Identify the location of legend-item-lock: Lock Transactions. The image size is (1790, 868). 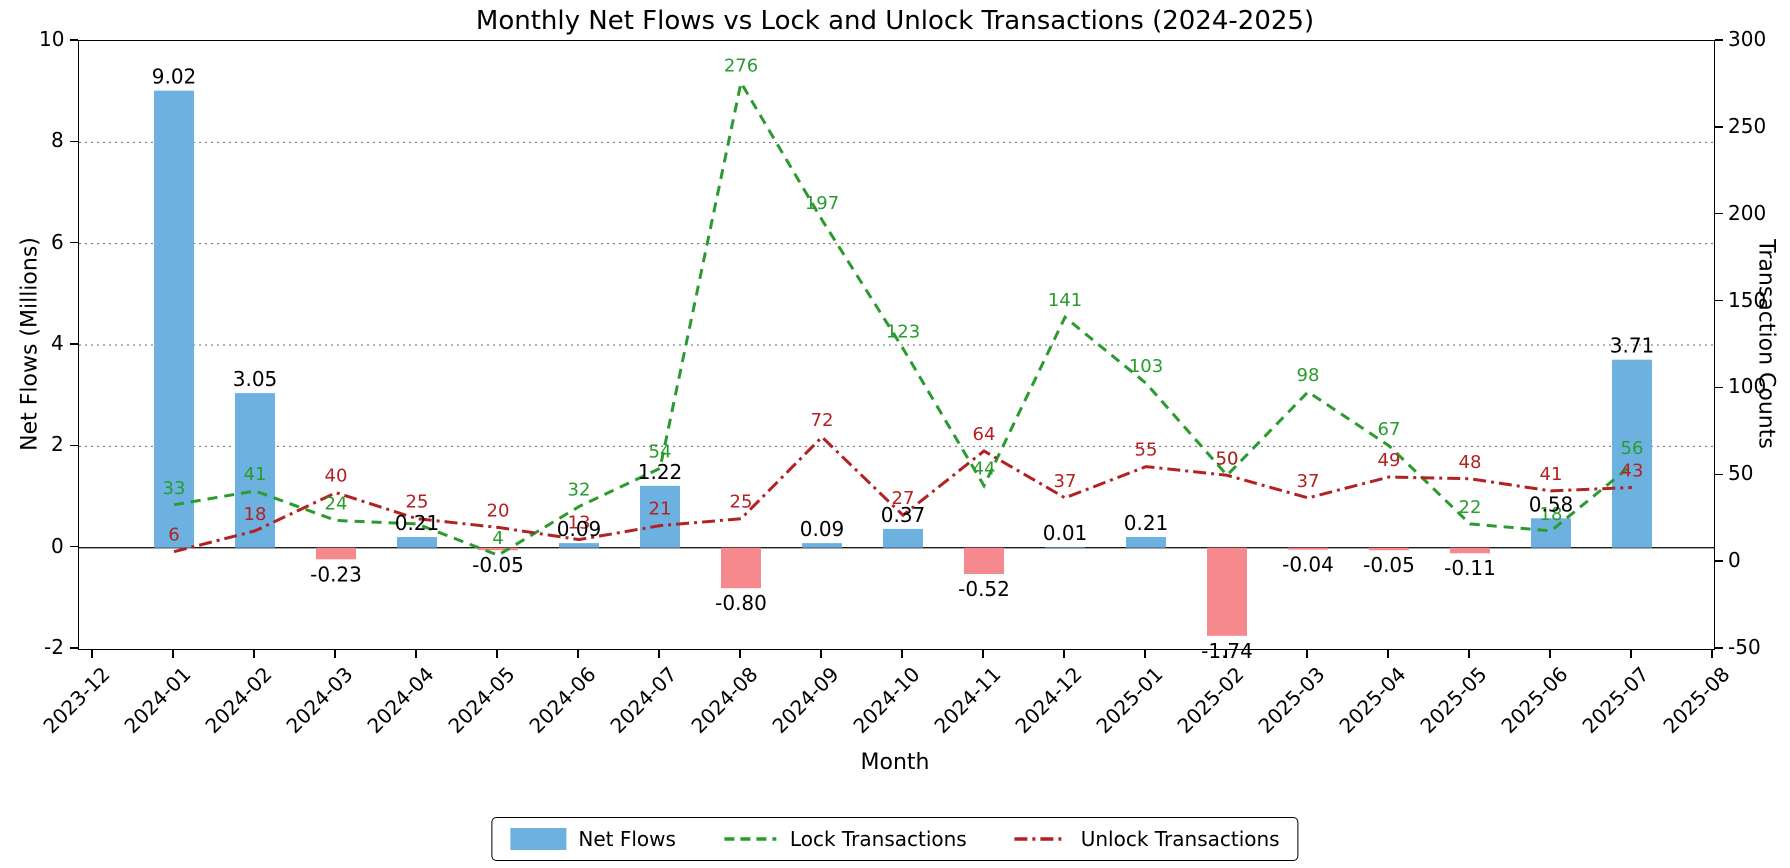
(844, 839).